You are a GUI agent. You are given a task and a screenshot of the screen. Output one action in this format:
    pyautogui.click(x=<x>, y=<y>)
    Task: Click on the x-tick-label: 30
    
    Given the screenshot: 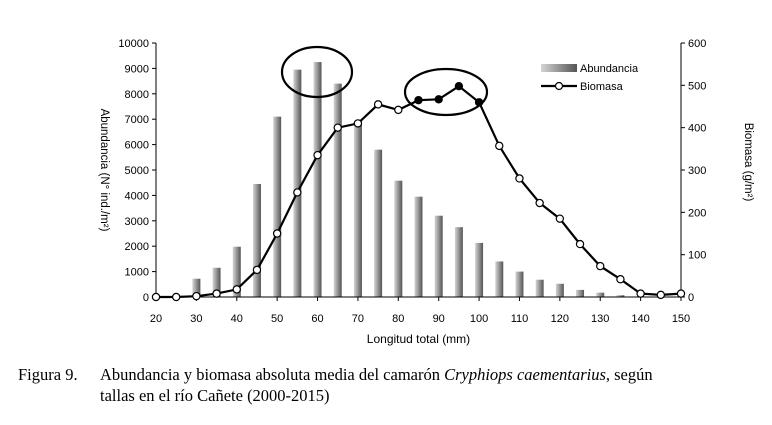 What is the action you would take?
    pyautogui.click(x=196, y=319)
    